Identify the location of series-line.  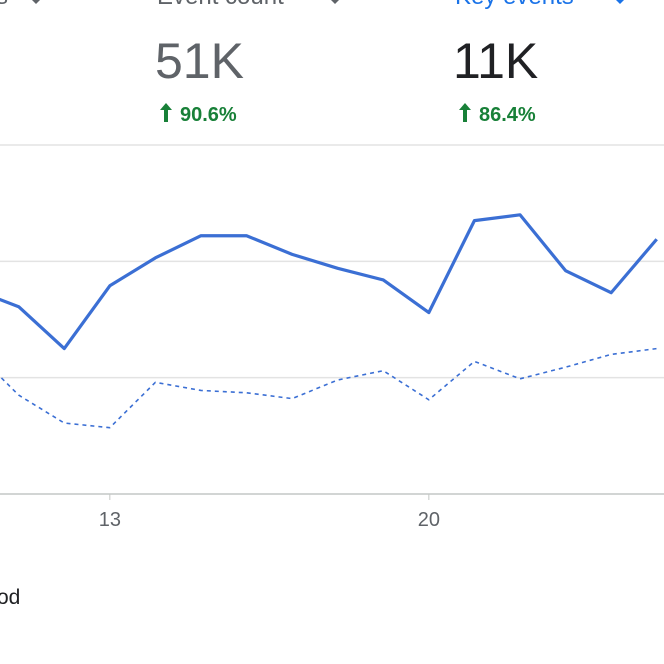
(328, 388).